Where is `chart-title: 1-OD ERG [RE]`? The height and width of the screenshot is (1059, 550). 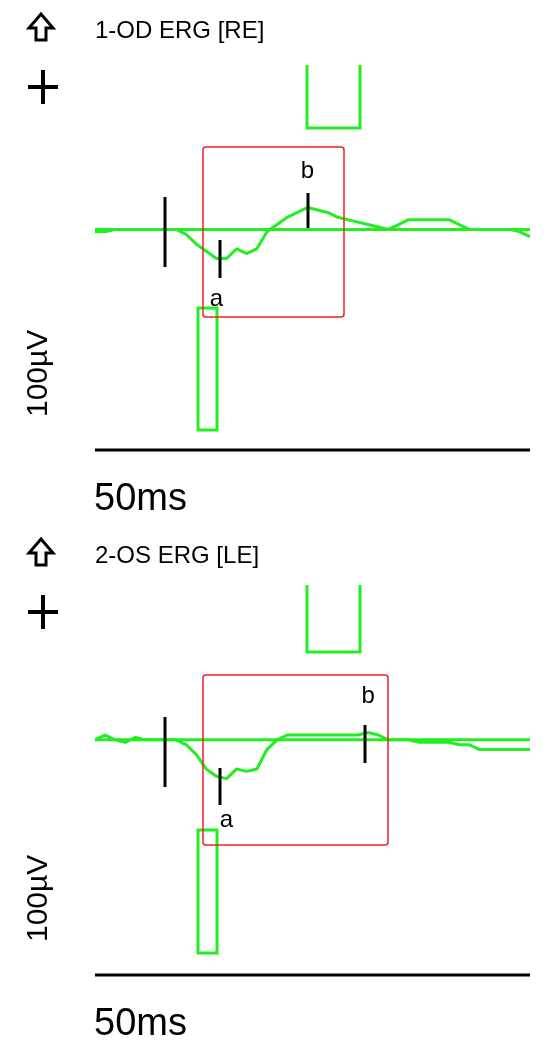
chart-title: 1-OD ERG [RE] is located at coordinates (180, 30).